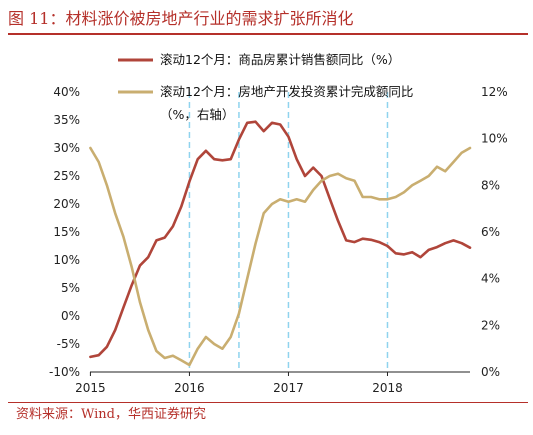 The height and width of the screenshot is (435, 533). I want to click on x-tick-label: 2018, so click(387, 388).